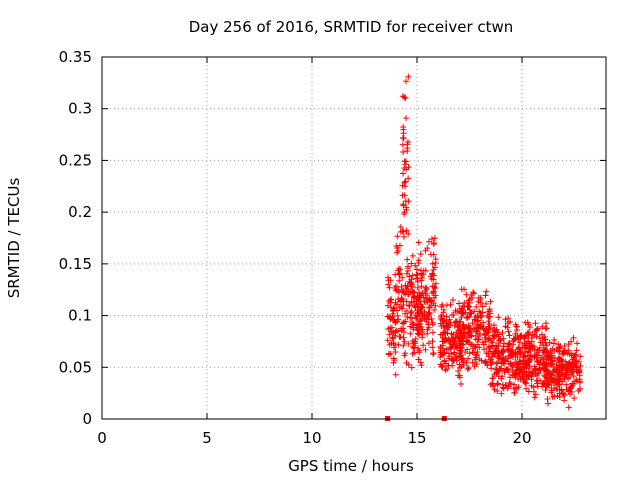 Image resolution: width=640 pixels, height=480 pixels. I want to click on y-tick-label: 0.15, so click(75, 264).